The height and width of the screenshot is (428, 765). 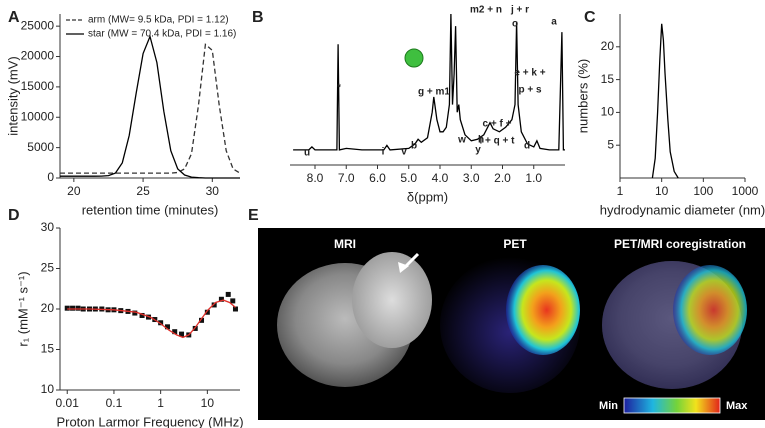 What do you see at coordinates (471, 178) in the screenshot?
I see `x-tick-label: 3.0` at bounding box center [471, 178].